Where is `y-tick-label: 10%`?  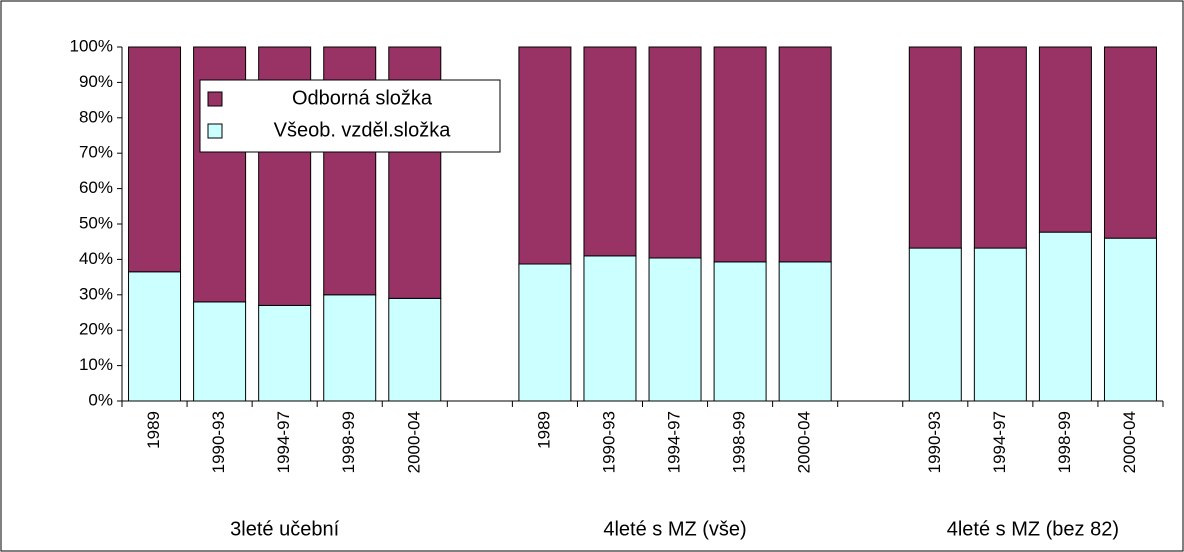
y-tick-label: 10% is located at coordinates (96, 364).